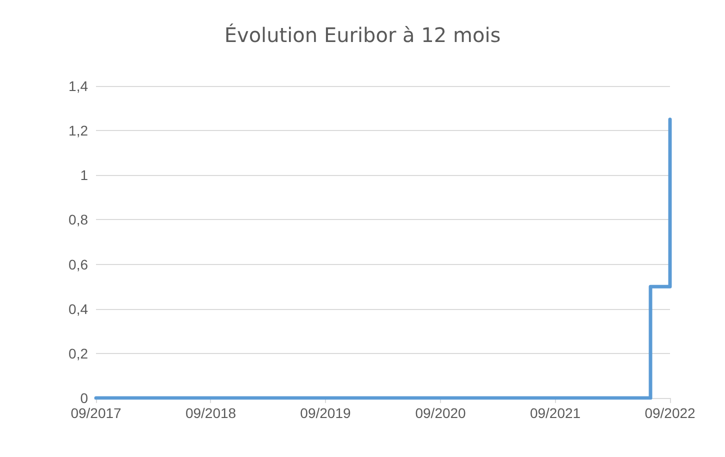 This screenshot has width=725, height=457. Describe the element at coordinates (440, 413) in the screenshot. I see `x-tick-label: 09/2020` at that location.